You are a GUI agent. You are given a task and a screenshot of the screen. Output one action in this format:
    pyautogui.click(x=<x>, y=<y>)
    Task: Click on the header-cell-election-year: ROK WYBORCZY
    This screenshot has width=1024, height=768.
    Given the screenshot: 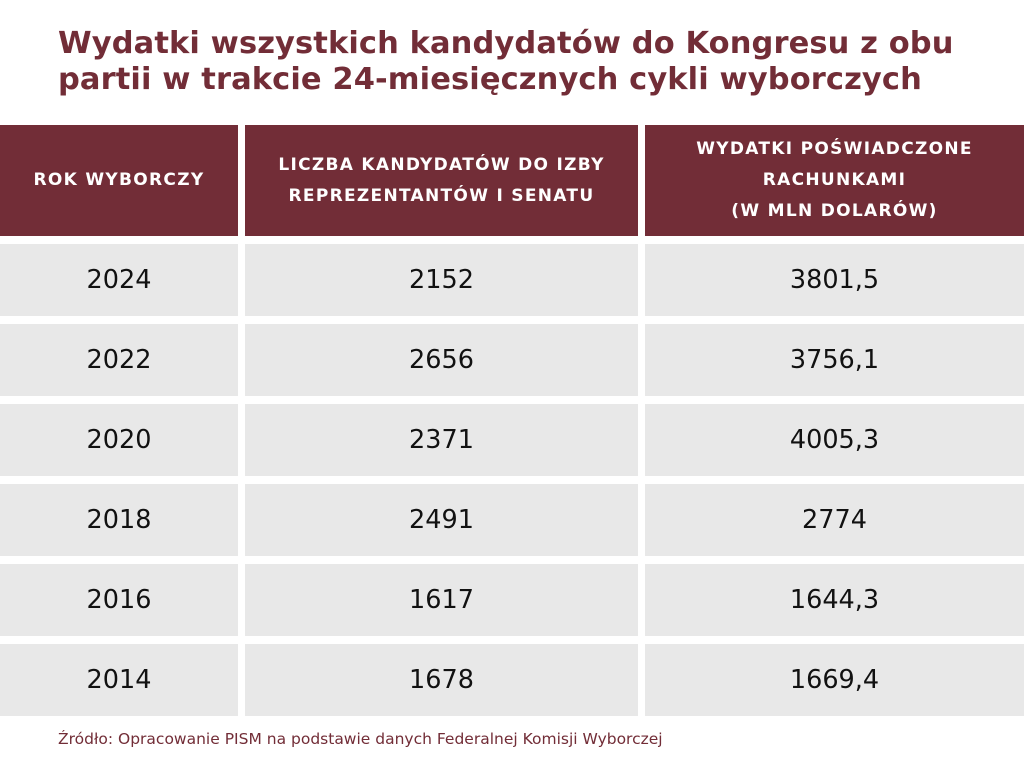 What is the action you would take?
    pyautogui.click(x=119, y=180)
    